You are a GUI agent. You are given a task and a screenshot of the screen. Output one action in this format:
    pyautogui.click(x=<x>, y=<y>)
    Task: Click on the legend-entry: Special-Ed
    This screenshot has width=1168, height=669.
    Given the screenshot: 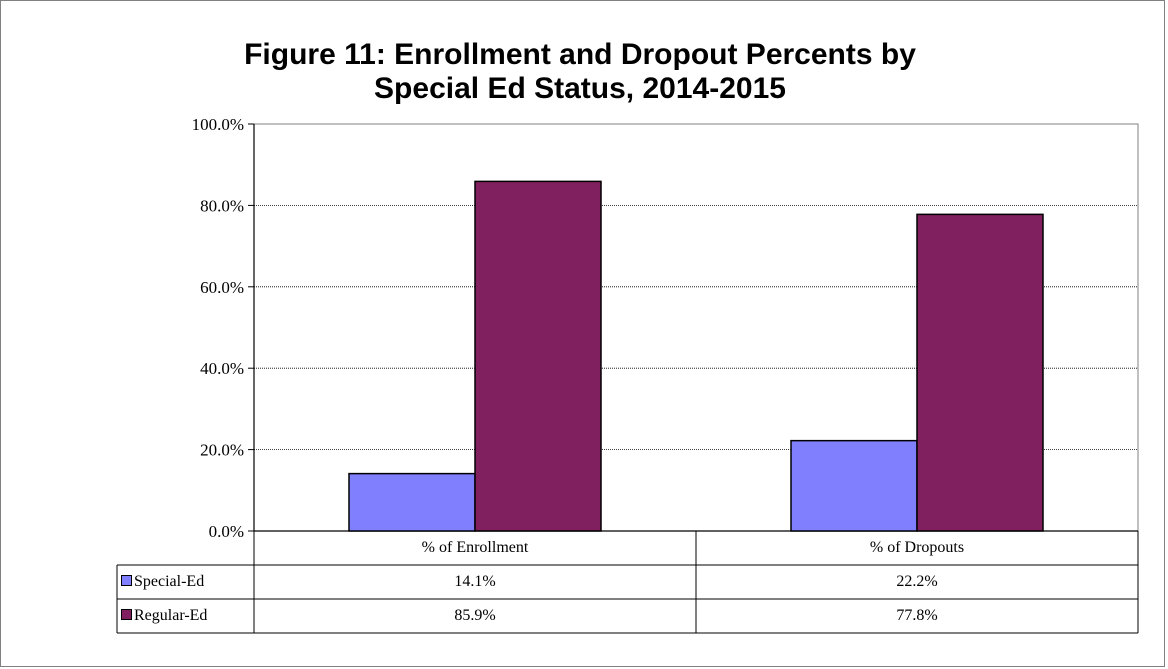 What is the action you would take?
    pyautogui.click(x=185, y=582)
    